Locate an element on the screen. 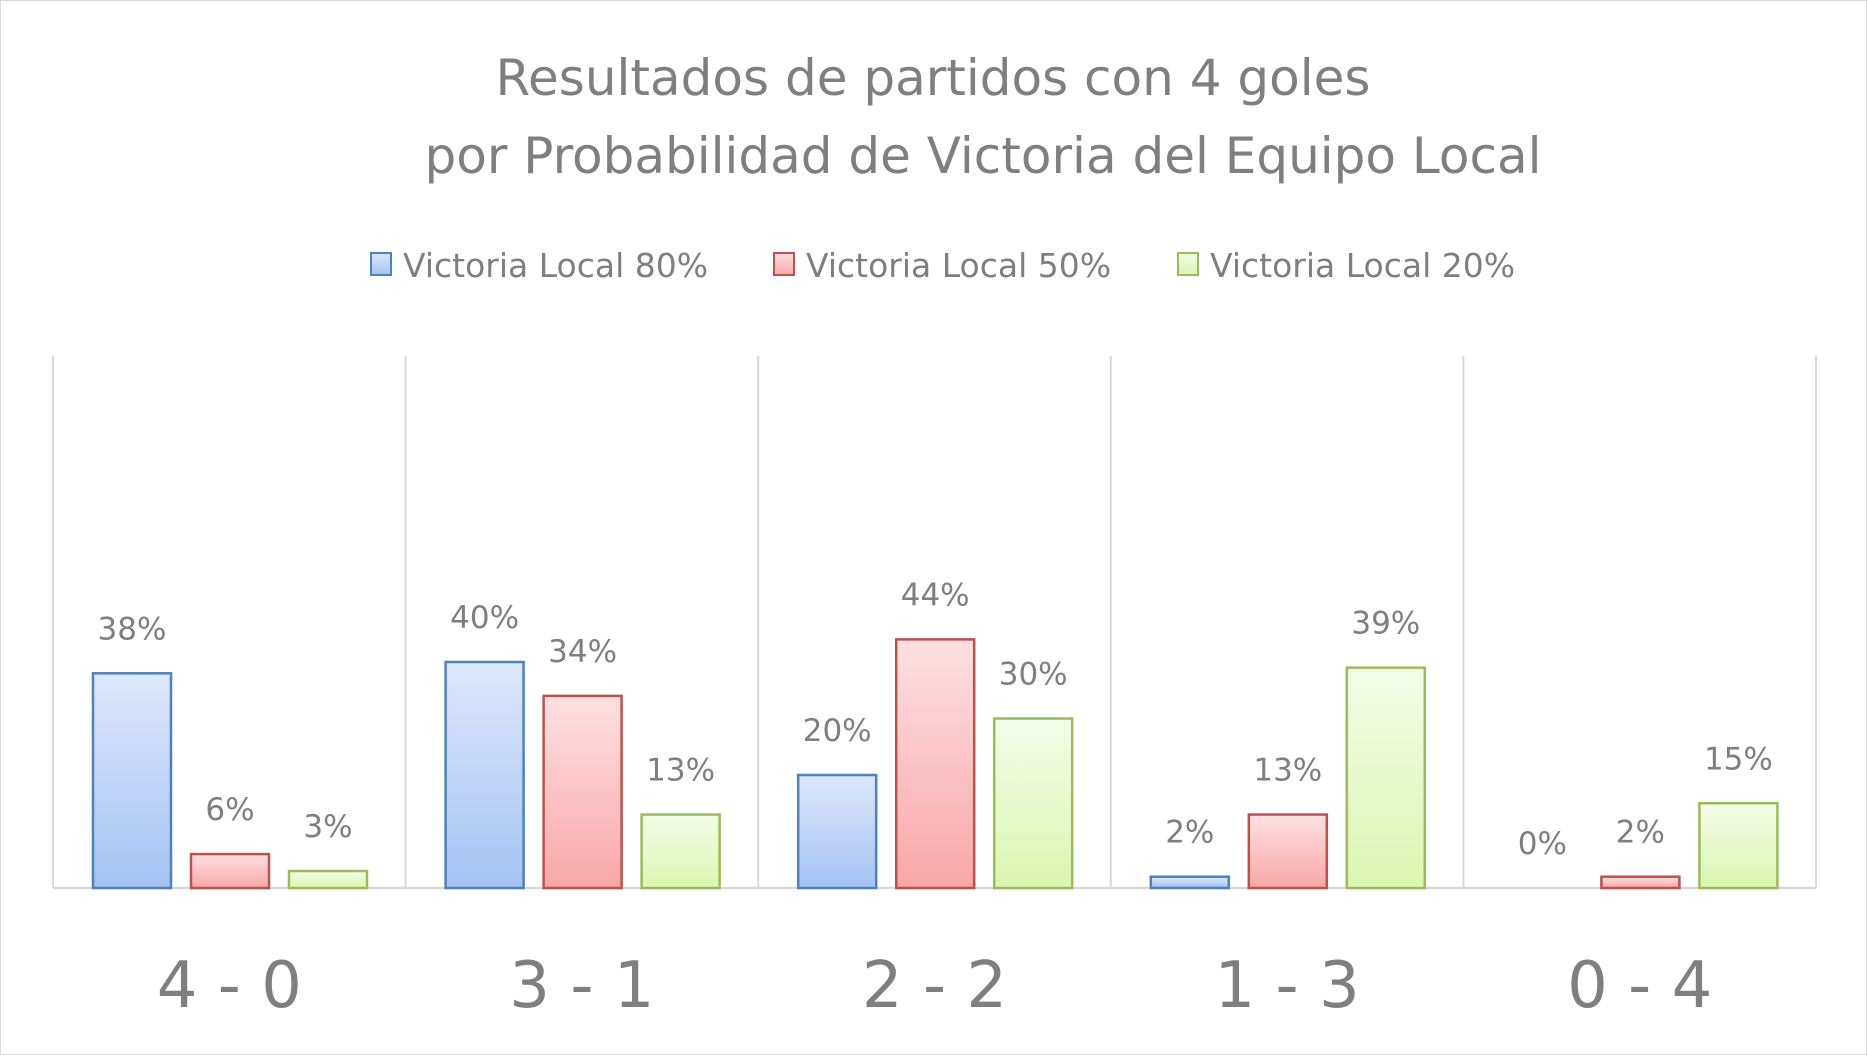 This screenshot has width=1867, height=1056. data-label: 40% is located at coordinates (484, 618).